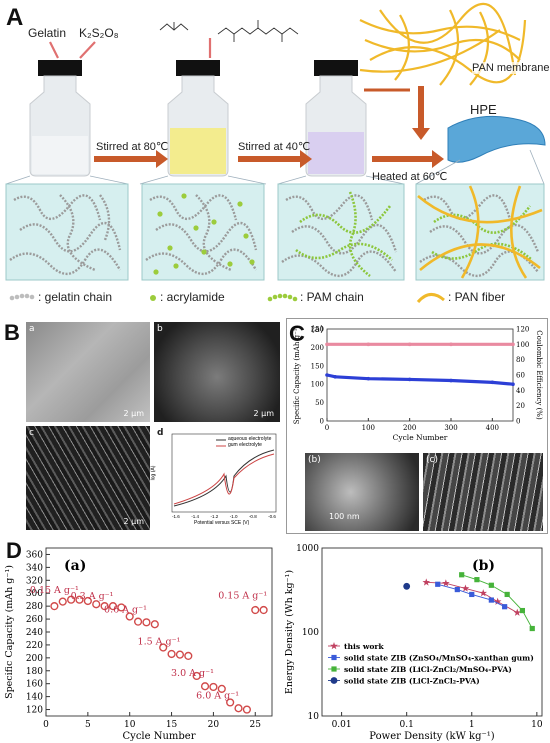 This screenshot has height=743, width=550. What do you see at coordinates (130, 725) in the screenshot?
I see `rate-xtick: 10` at bounding box center [130, 725].